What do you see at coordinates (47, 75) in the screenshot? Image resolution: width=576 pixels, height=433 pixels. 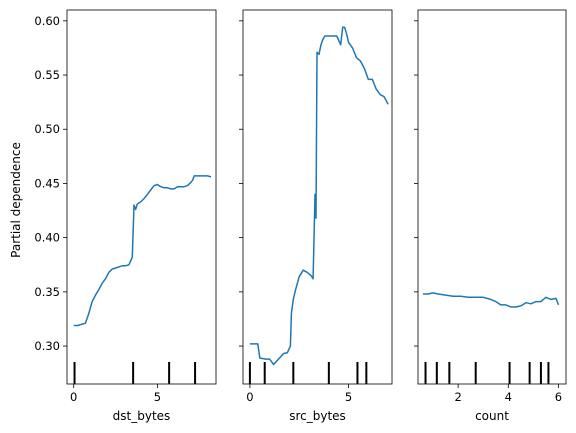 I see `y-tick-label: 0.55` at bounding box center [47, 75].